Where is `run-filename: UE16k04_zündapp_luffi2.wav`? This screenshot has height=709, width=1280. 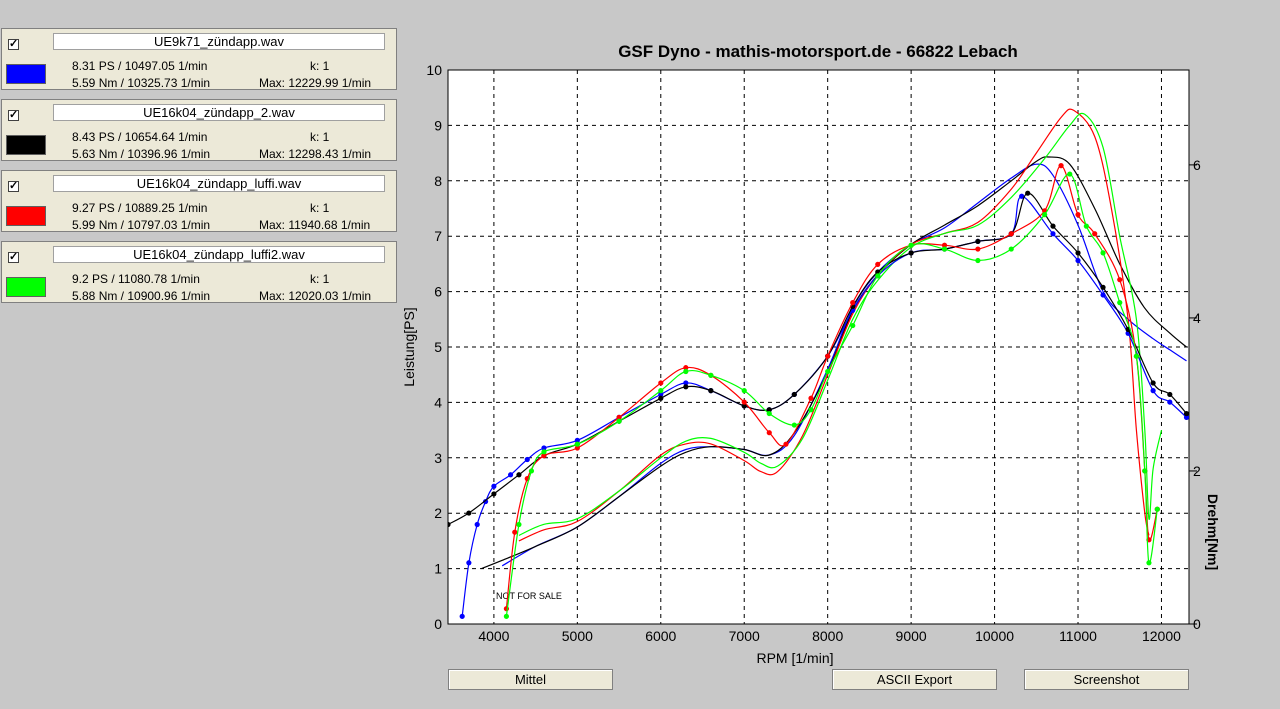
run-filename: UE16k04_zündapp_luffi2.wav is located at coordinates (219, 254).